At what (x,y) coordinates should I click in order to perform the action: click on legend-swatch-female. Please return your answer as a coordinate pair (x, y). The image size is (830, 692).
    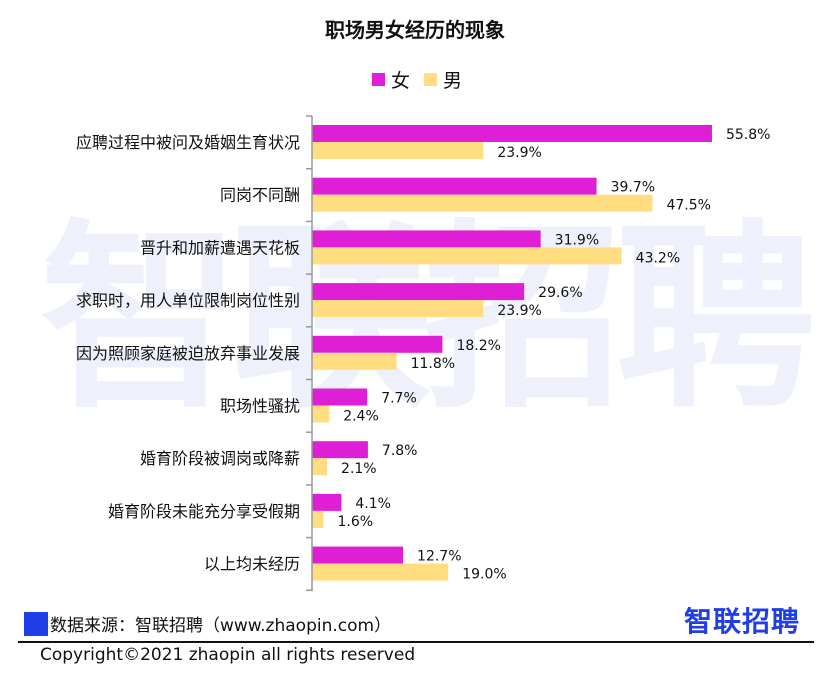
    Looking at the image, I should click on (378, 79).